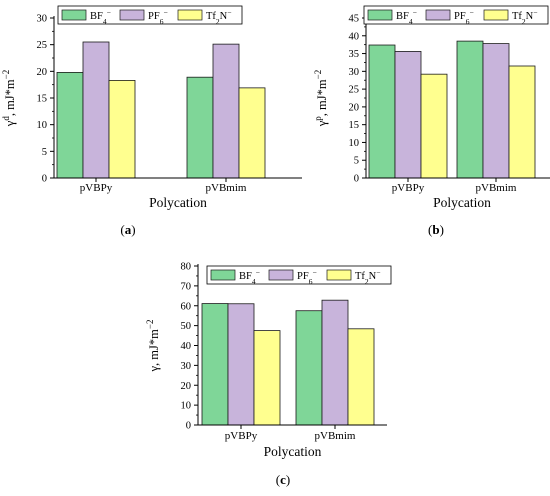 The width and height of the screenshot is (550, 496). Describe the element at coordinates (186, 267) in the screenshot. I see `y-tick-label: 80` at that location.